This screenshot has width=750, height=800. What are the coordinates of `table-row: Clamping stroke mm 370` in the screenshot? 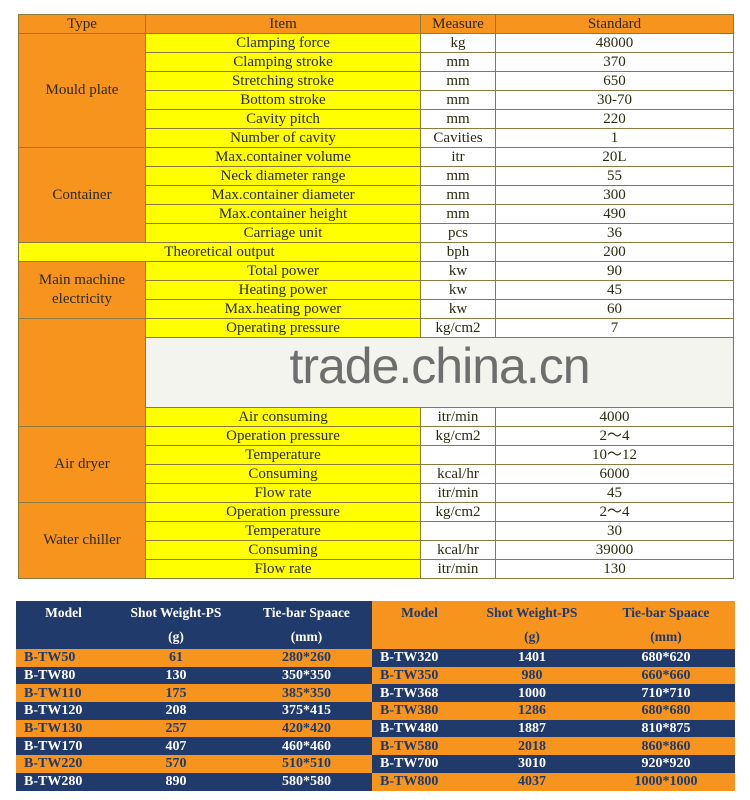 It's located at (376, 62).